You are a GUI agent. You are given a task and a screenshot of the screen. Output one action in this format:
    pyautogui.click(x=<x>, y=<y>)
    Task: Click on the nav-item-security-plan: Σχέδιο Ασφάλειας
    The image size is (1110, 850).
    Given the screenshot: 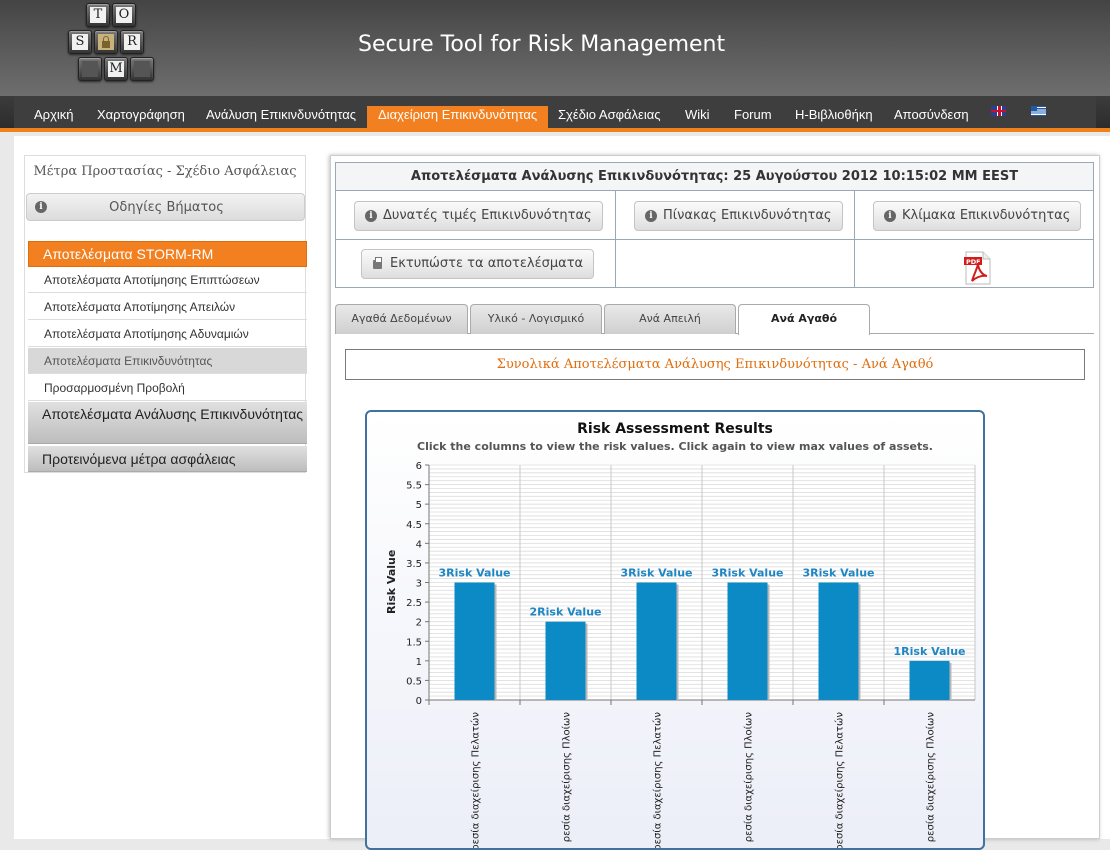 What is the action you would take?
    pyautogui.click(x=609, y=114)
    